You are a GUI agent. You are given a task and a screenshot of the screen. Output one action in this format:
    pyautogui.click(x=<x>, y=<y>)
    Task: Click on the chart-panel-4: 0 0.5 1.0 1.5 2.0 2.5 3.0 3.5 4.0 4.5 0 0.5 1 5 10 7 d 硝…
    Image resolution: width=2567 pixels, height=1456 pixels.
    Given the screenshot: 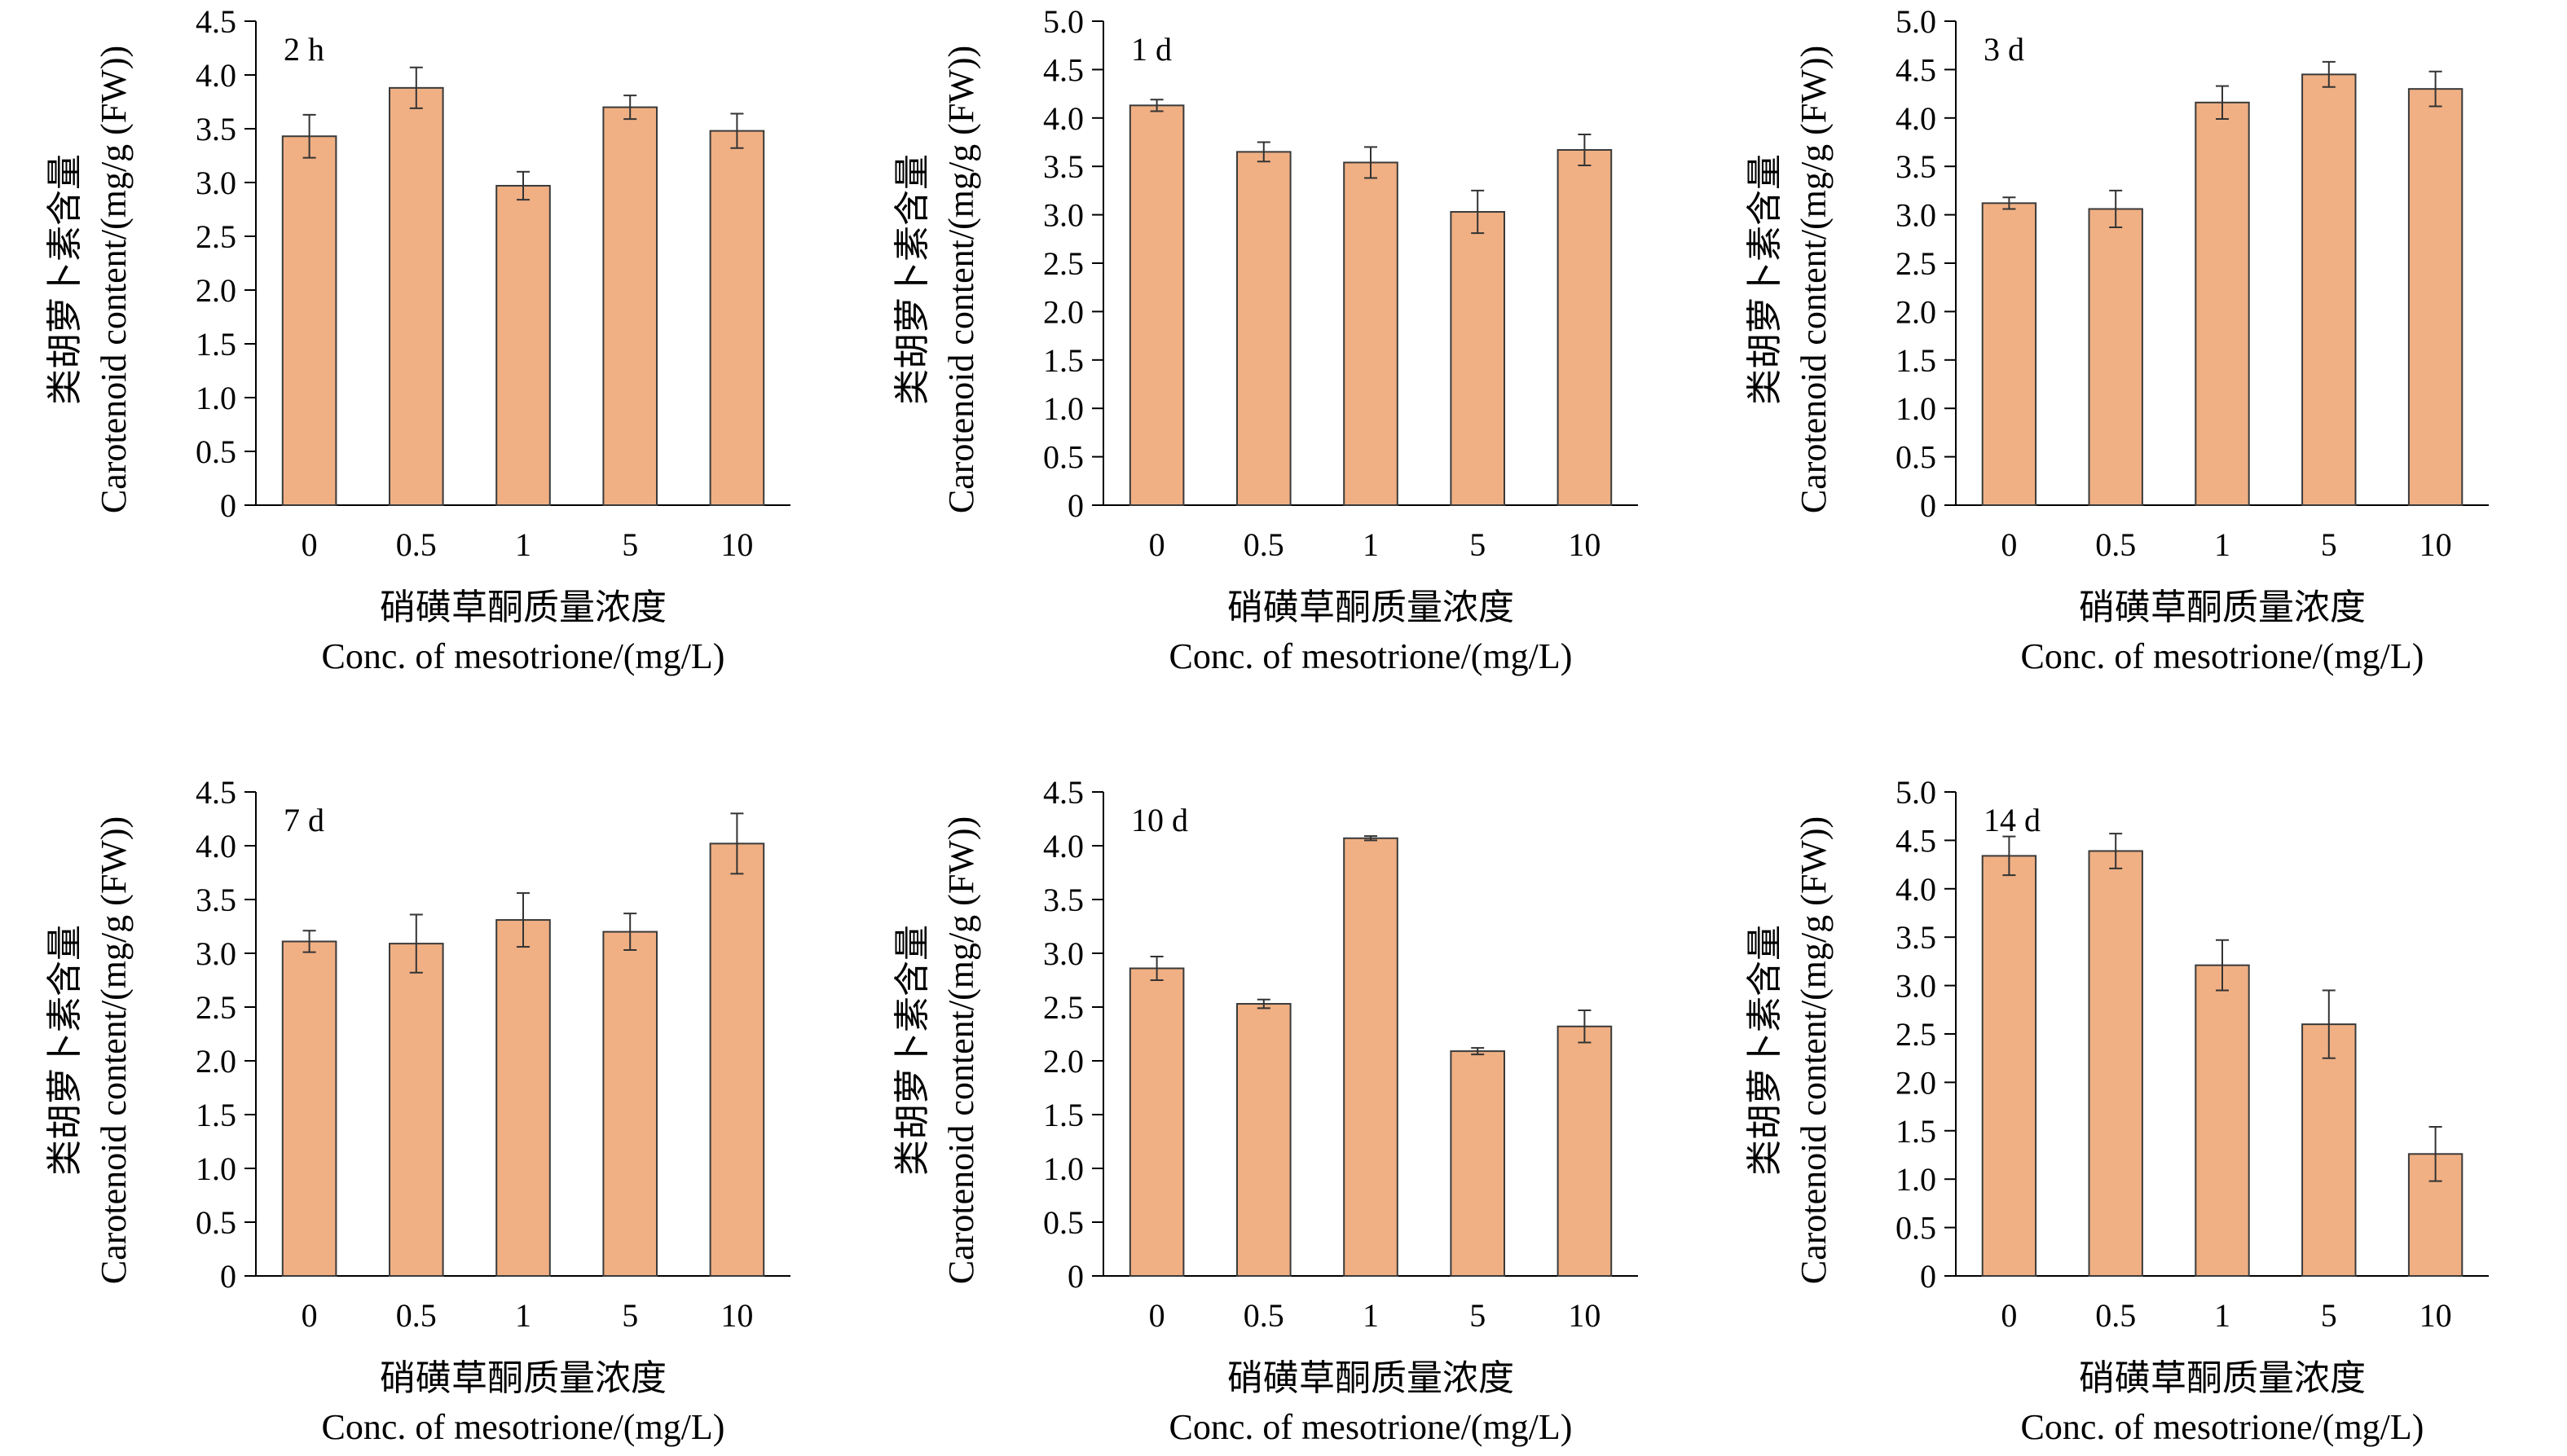 What is the action you would take?
    pyautogui.click(x=418, y=1111)
    